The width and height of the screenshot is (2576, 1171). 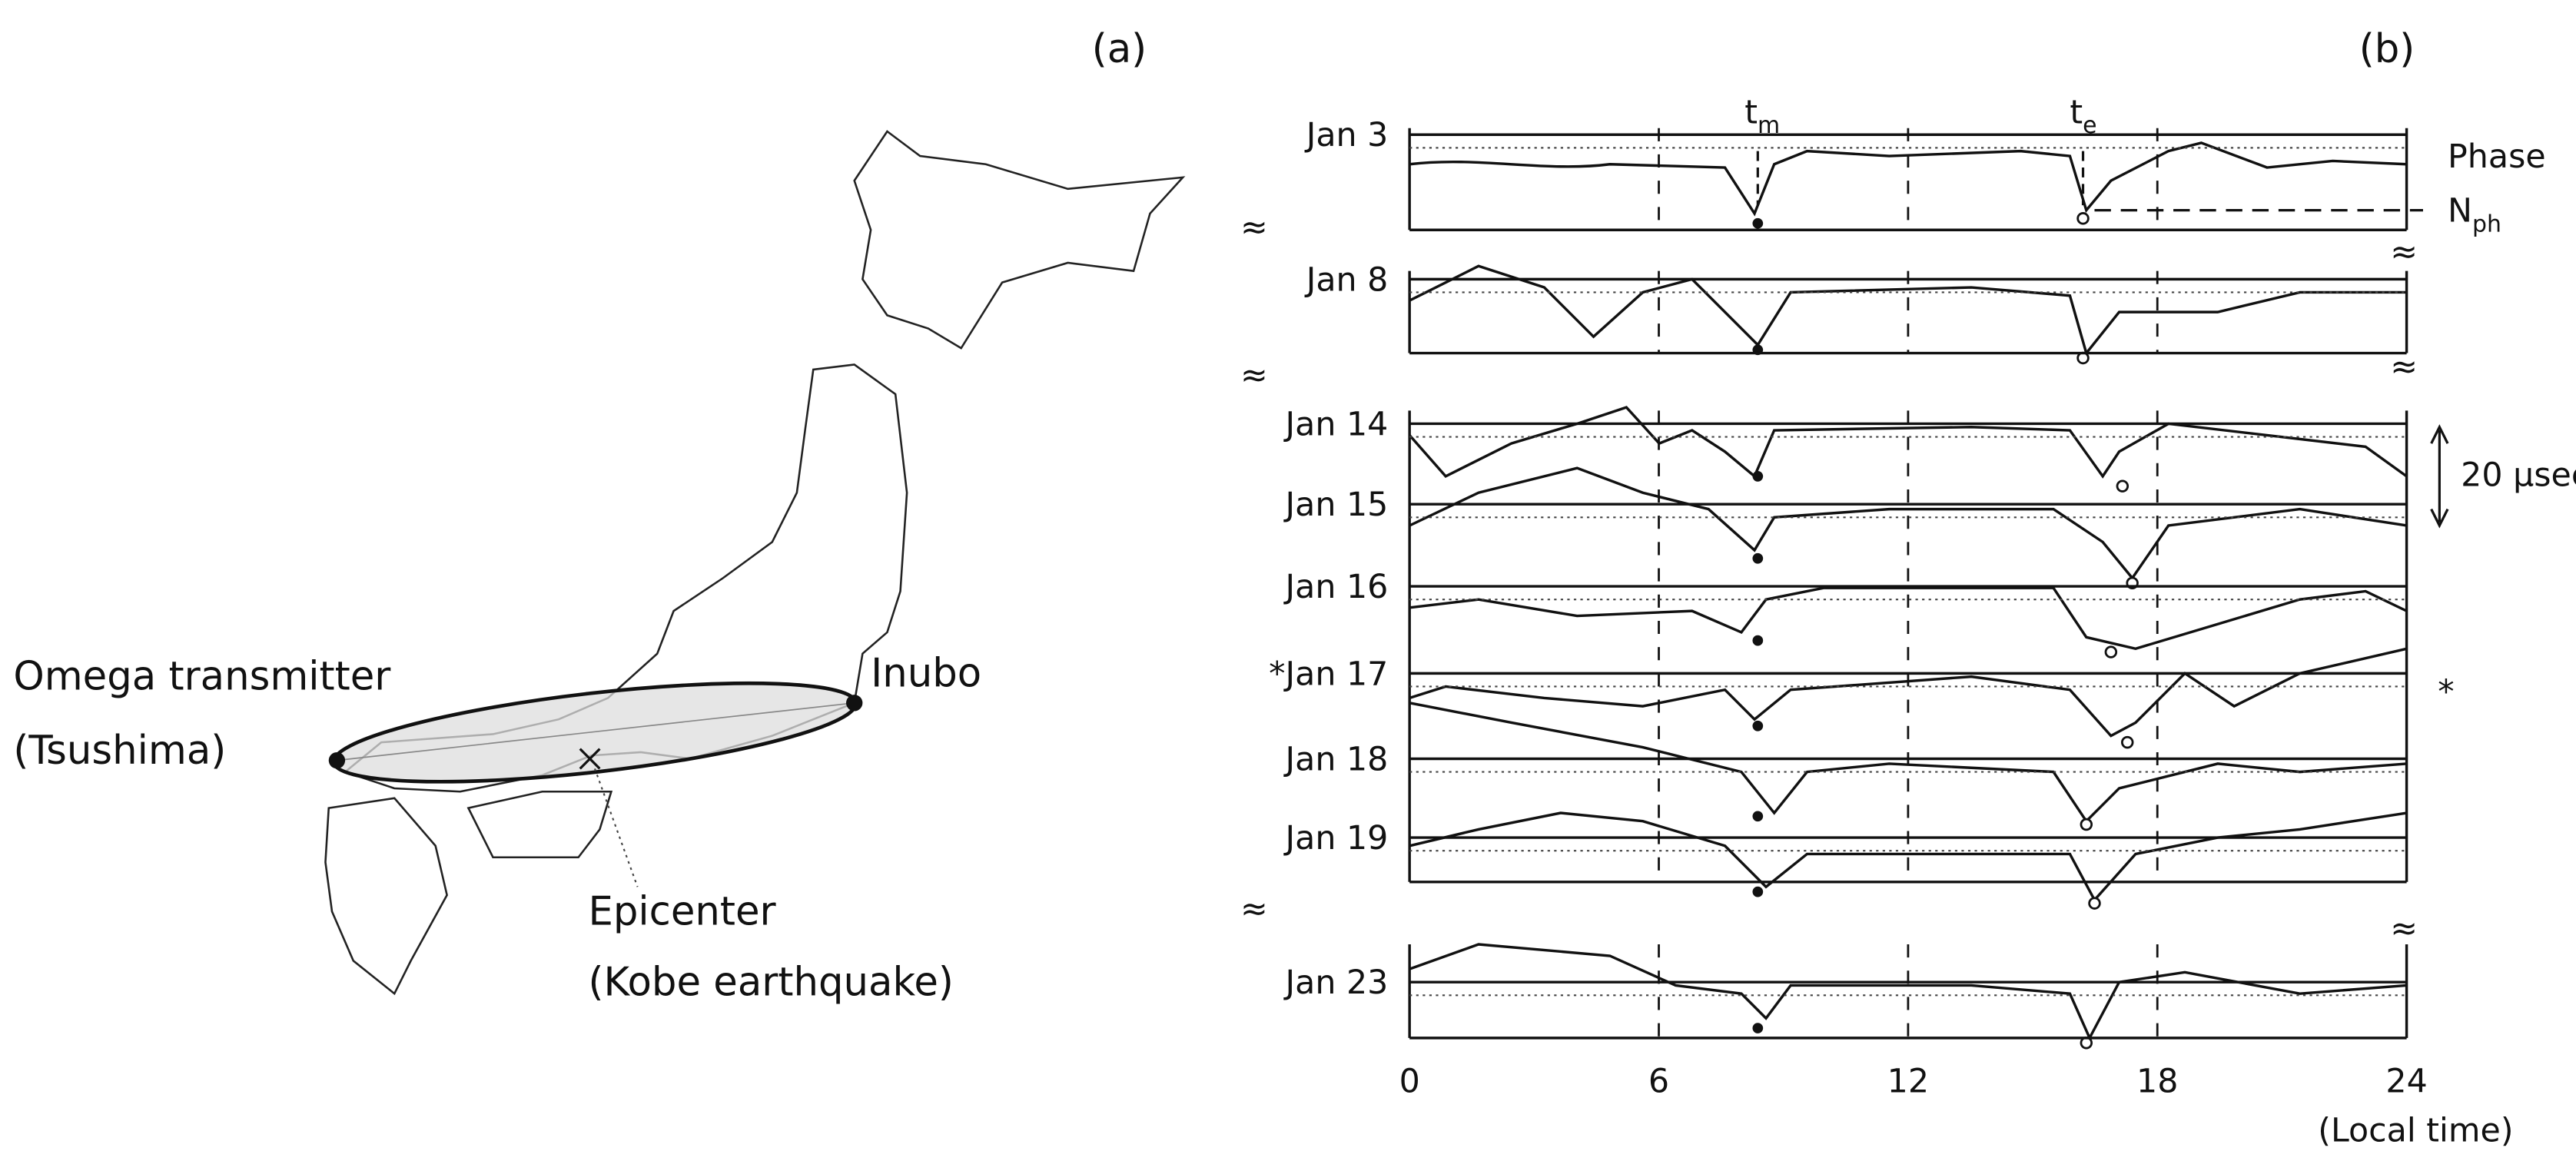 I want to click on transmitter-dot, so click(x=337, y=760).